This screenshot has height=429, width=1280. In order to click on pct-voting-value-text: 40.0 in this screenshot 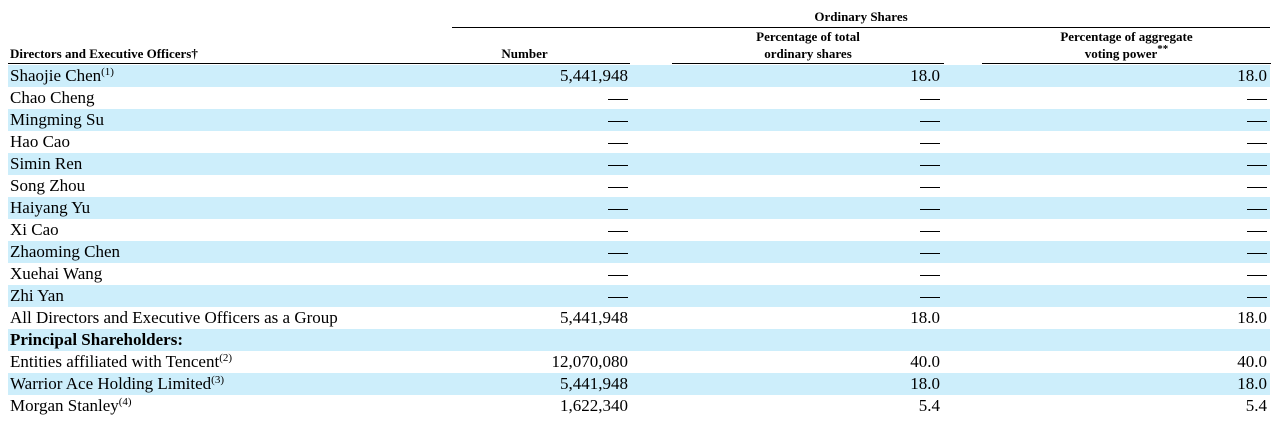, I will do `click(1252, 361)`.